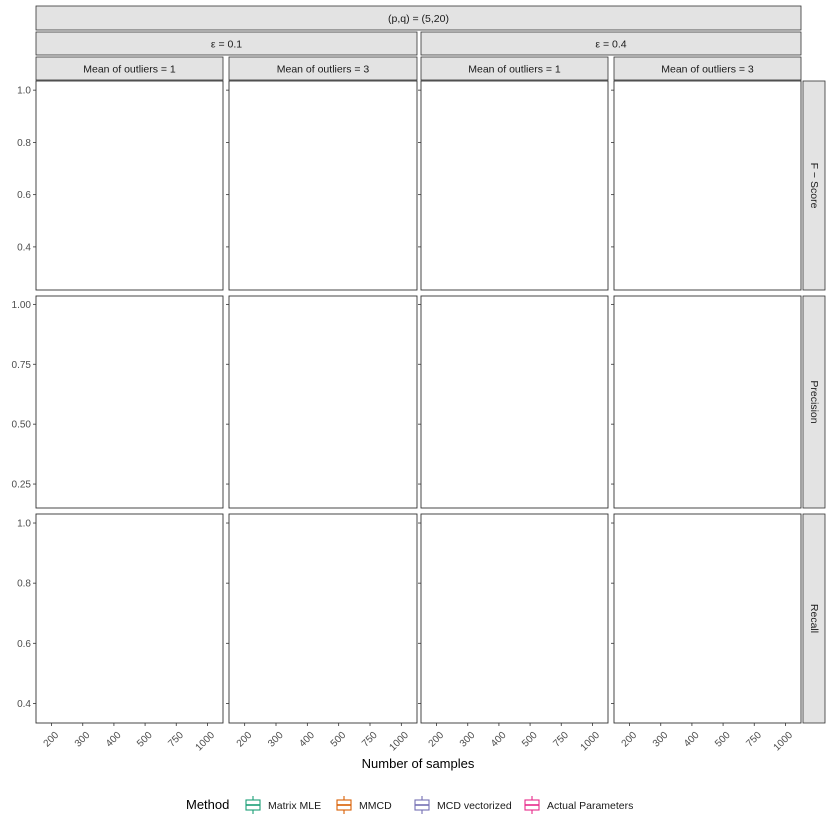 The image size is (830, 830). I want to click on strip-row-recall: Recall, so click(814, 618).